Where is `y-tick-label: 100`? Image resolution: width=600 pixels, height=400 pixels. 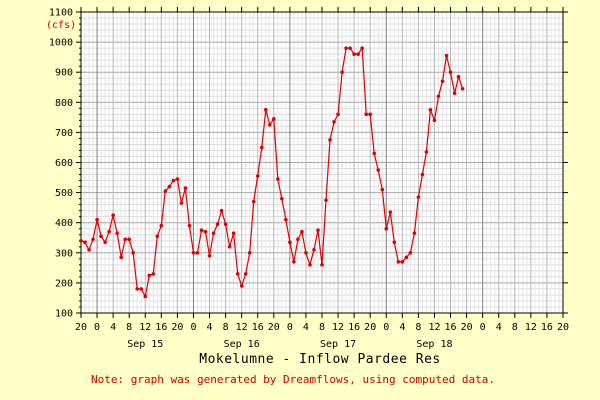
y-tick-label: 100 is located at coordinates (64, 314).